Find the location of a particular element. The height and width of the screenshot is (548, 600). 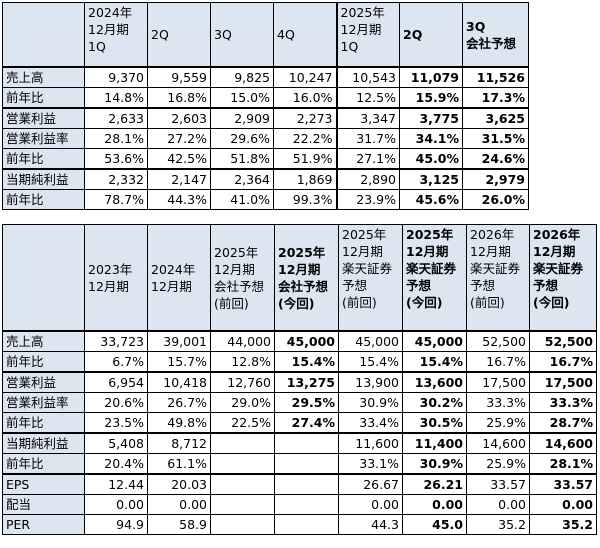

column-header-2025-2q: 2Q is located at coordinates (431, 34).